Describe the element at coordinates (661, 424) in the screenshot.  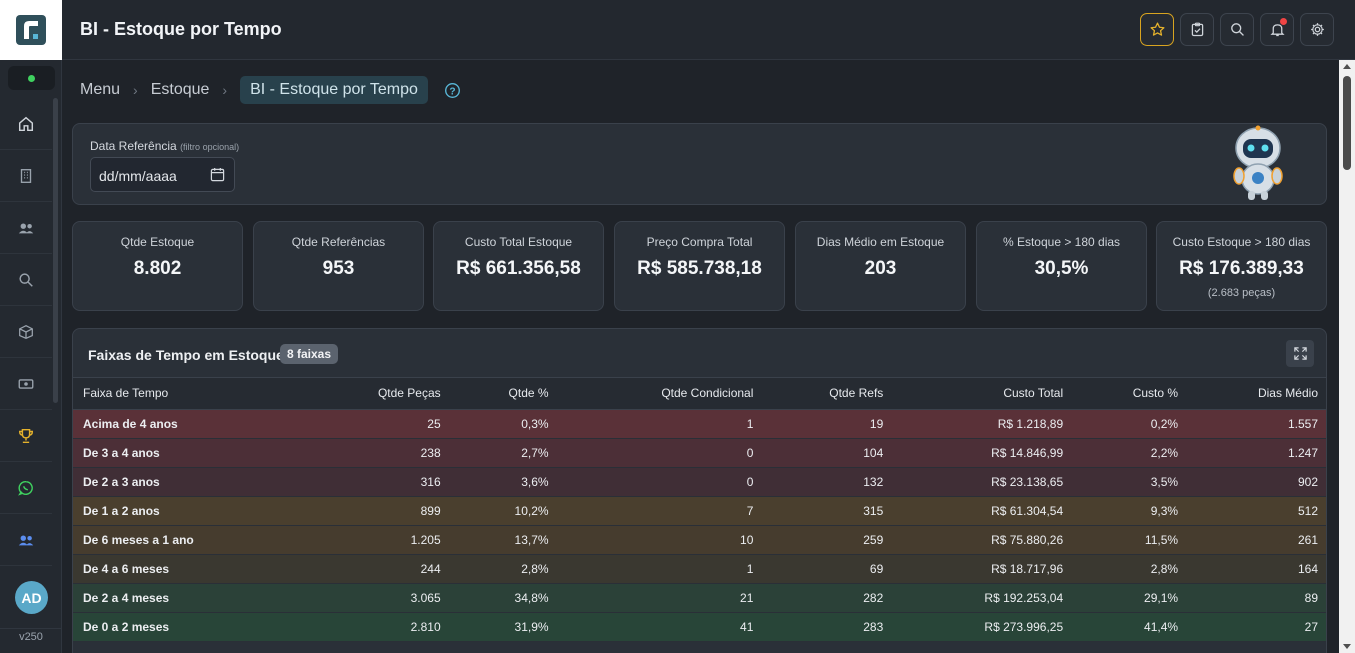
I see `table-cell: 1` at that location.